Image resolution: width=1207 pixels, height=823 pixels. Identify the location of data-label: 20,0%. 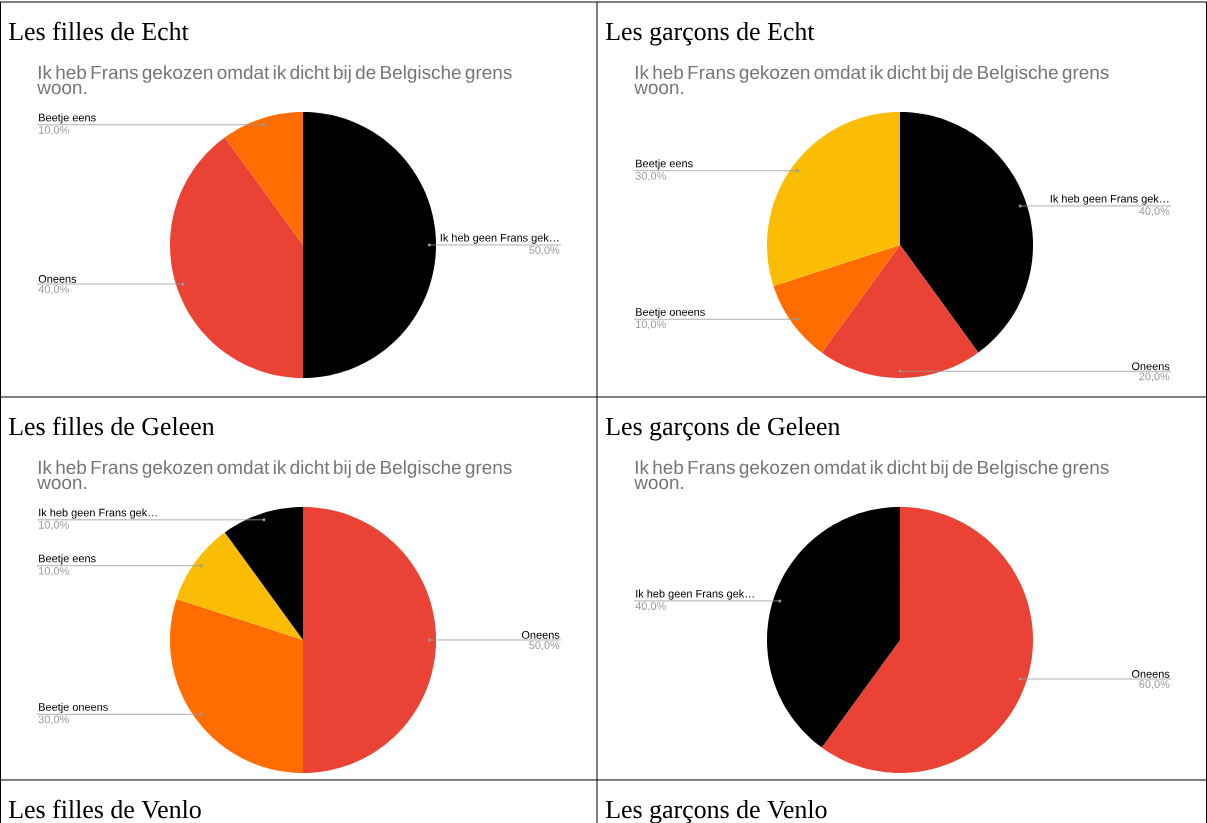
(1154, 377).